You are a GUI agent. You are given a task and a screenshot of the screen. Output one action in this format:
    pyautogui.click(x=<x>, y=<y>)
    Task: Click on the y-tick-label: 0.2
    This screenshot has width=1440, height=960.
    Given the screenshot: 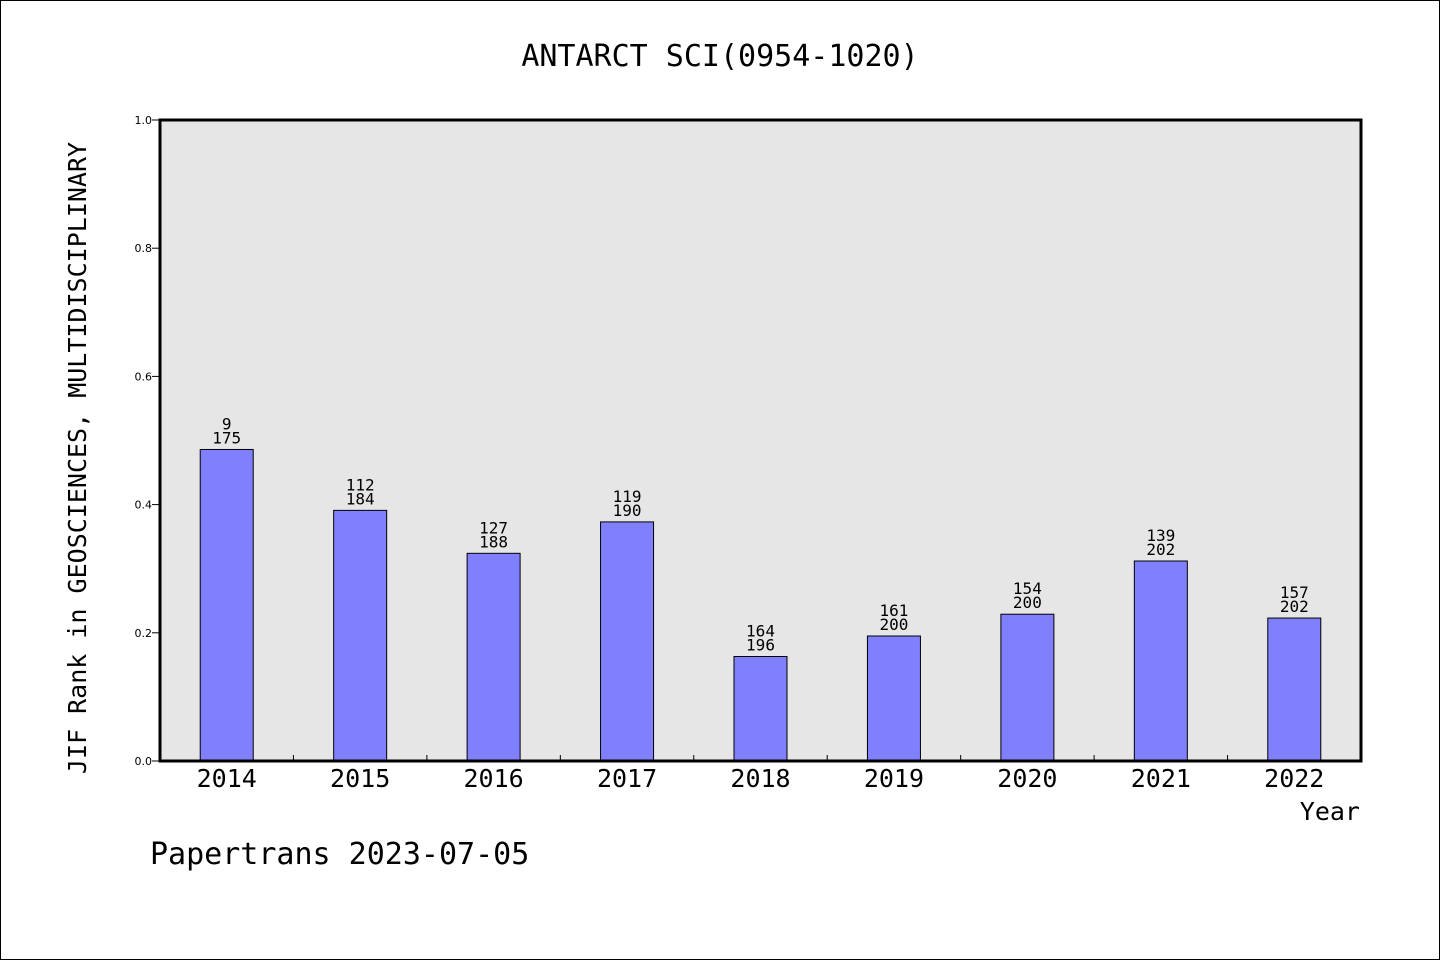 What is the action you would take?
    pyautogui.click(x=144, y=633)
    